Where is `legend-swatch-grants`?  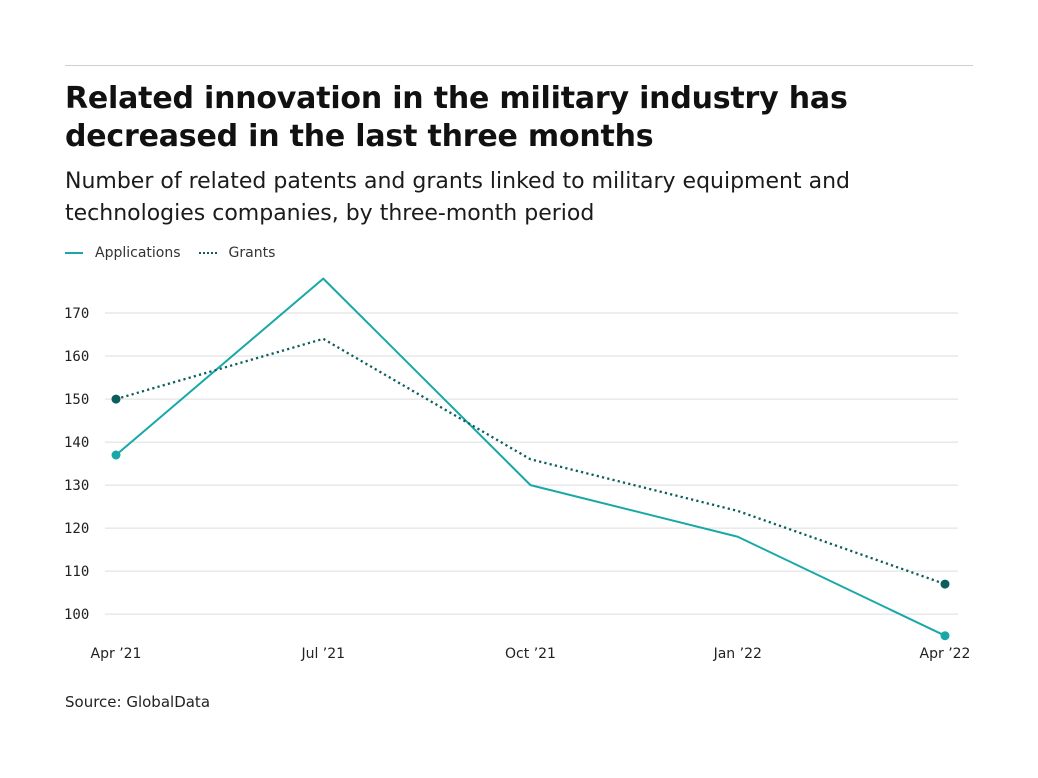
legend-swatch-grants is located at coordinates (207, 253).